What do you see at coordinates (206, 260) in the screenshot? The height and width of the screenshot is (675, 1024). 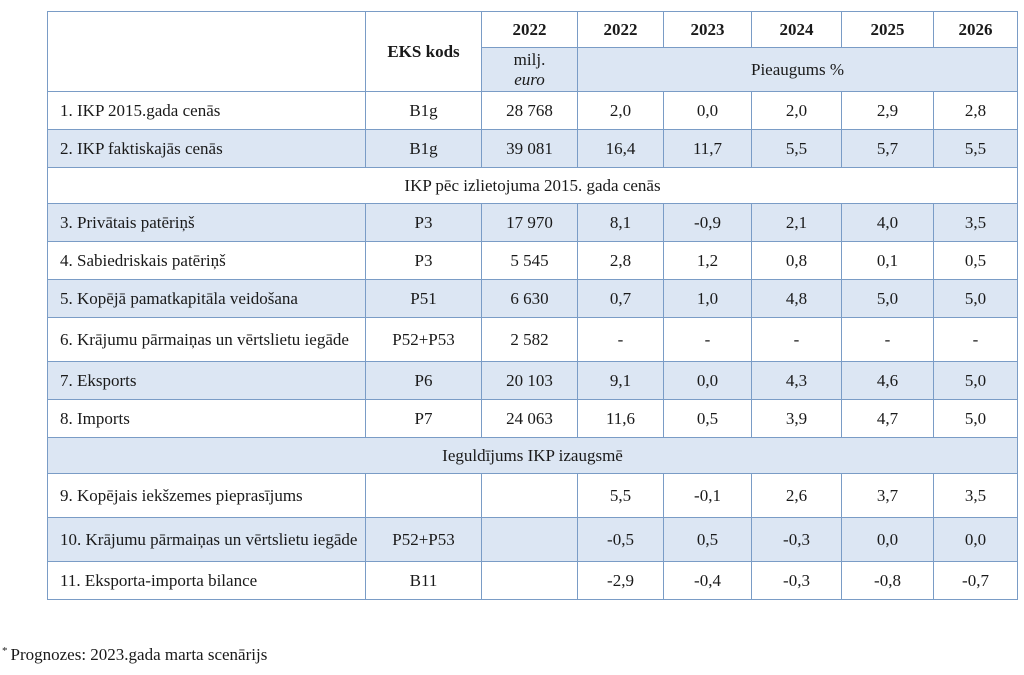 I see `row-label: 4. Sabiedriskais patēriņš` at bounding box center [206, 260].